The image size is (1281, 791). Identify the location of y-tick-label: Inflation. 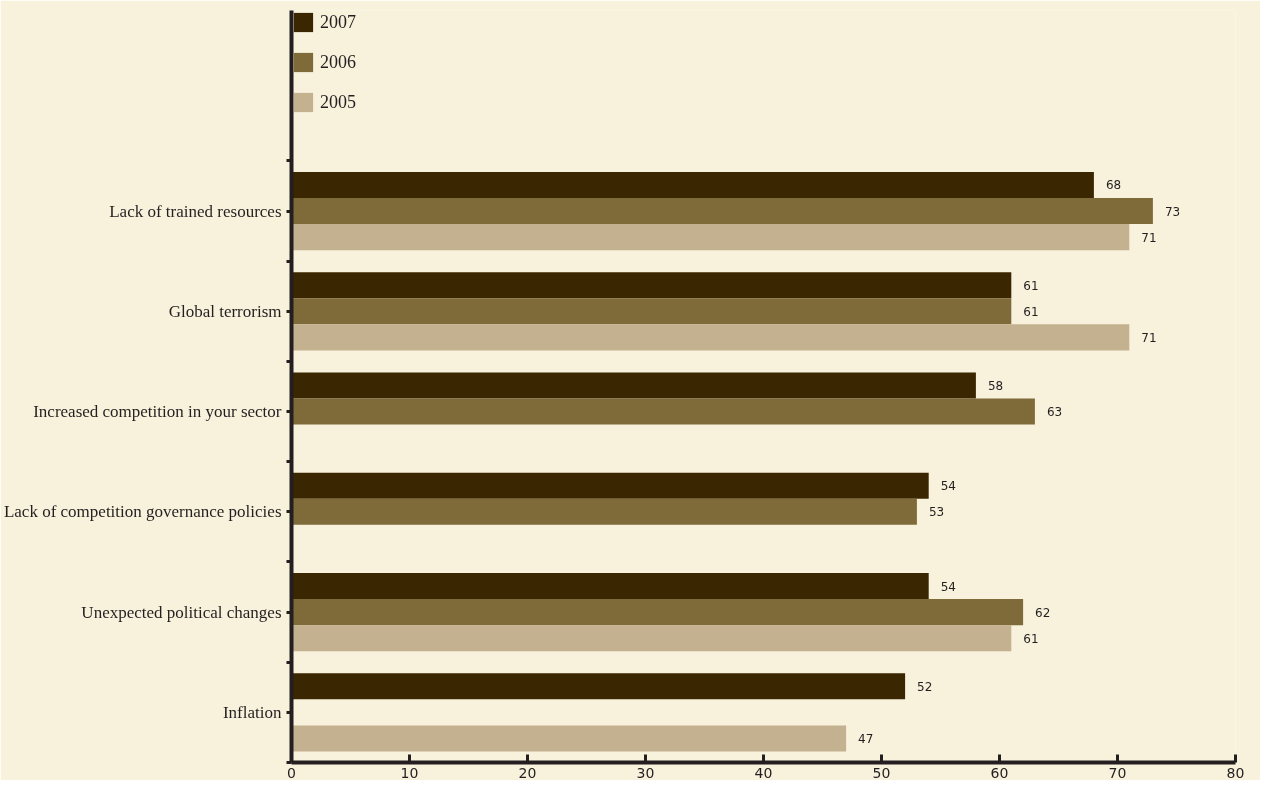
(252, 712).